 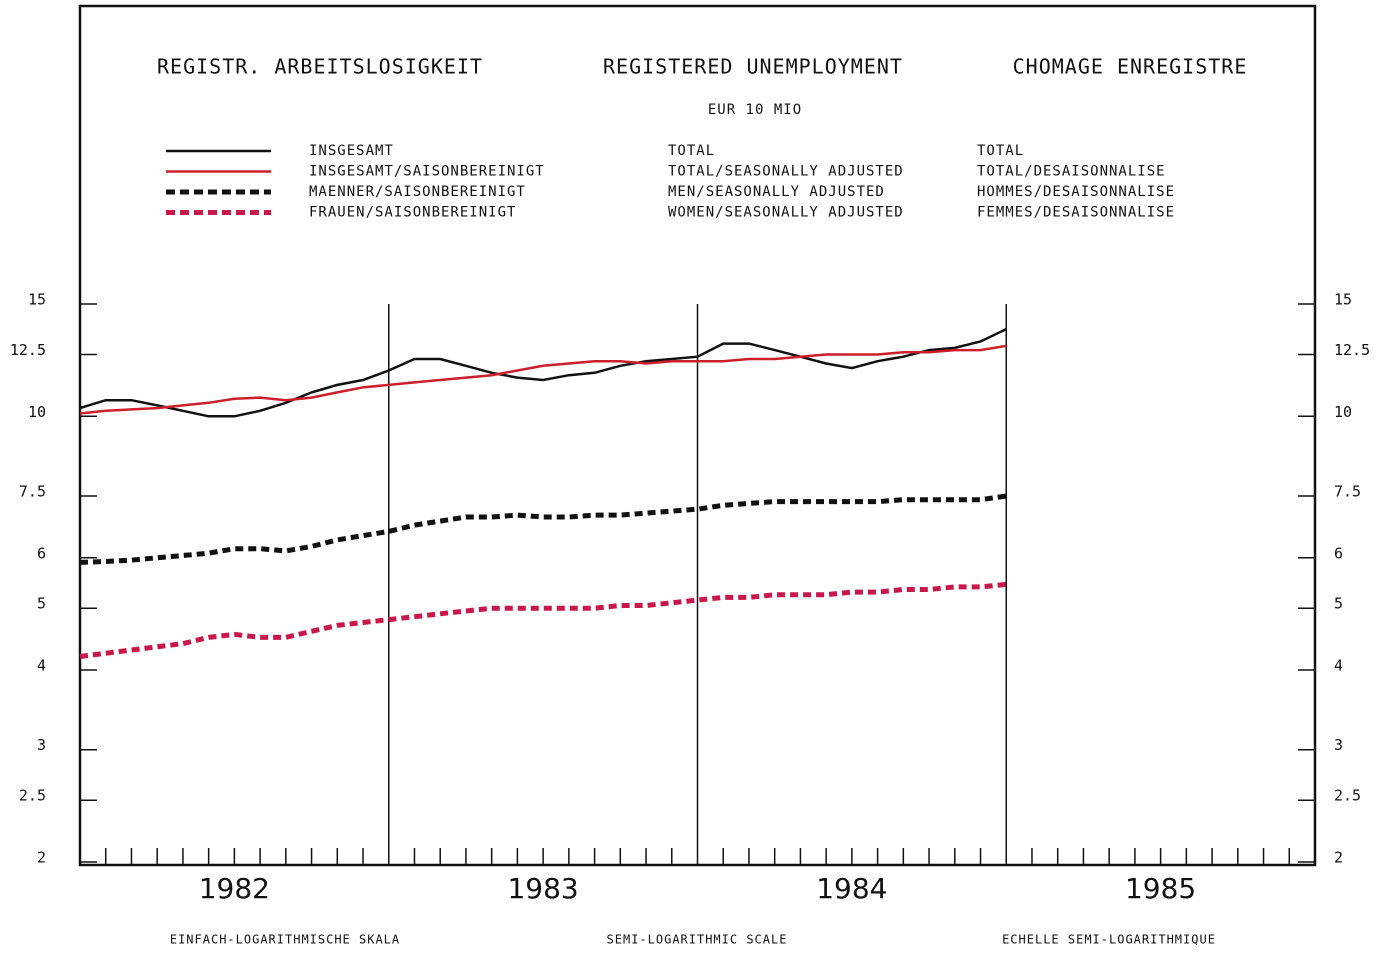 I want to click on y2-tick-label: 3, so click(x=1338, y=745).